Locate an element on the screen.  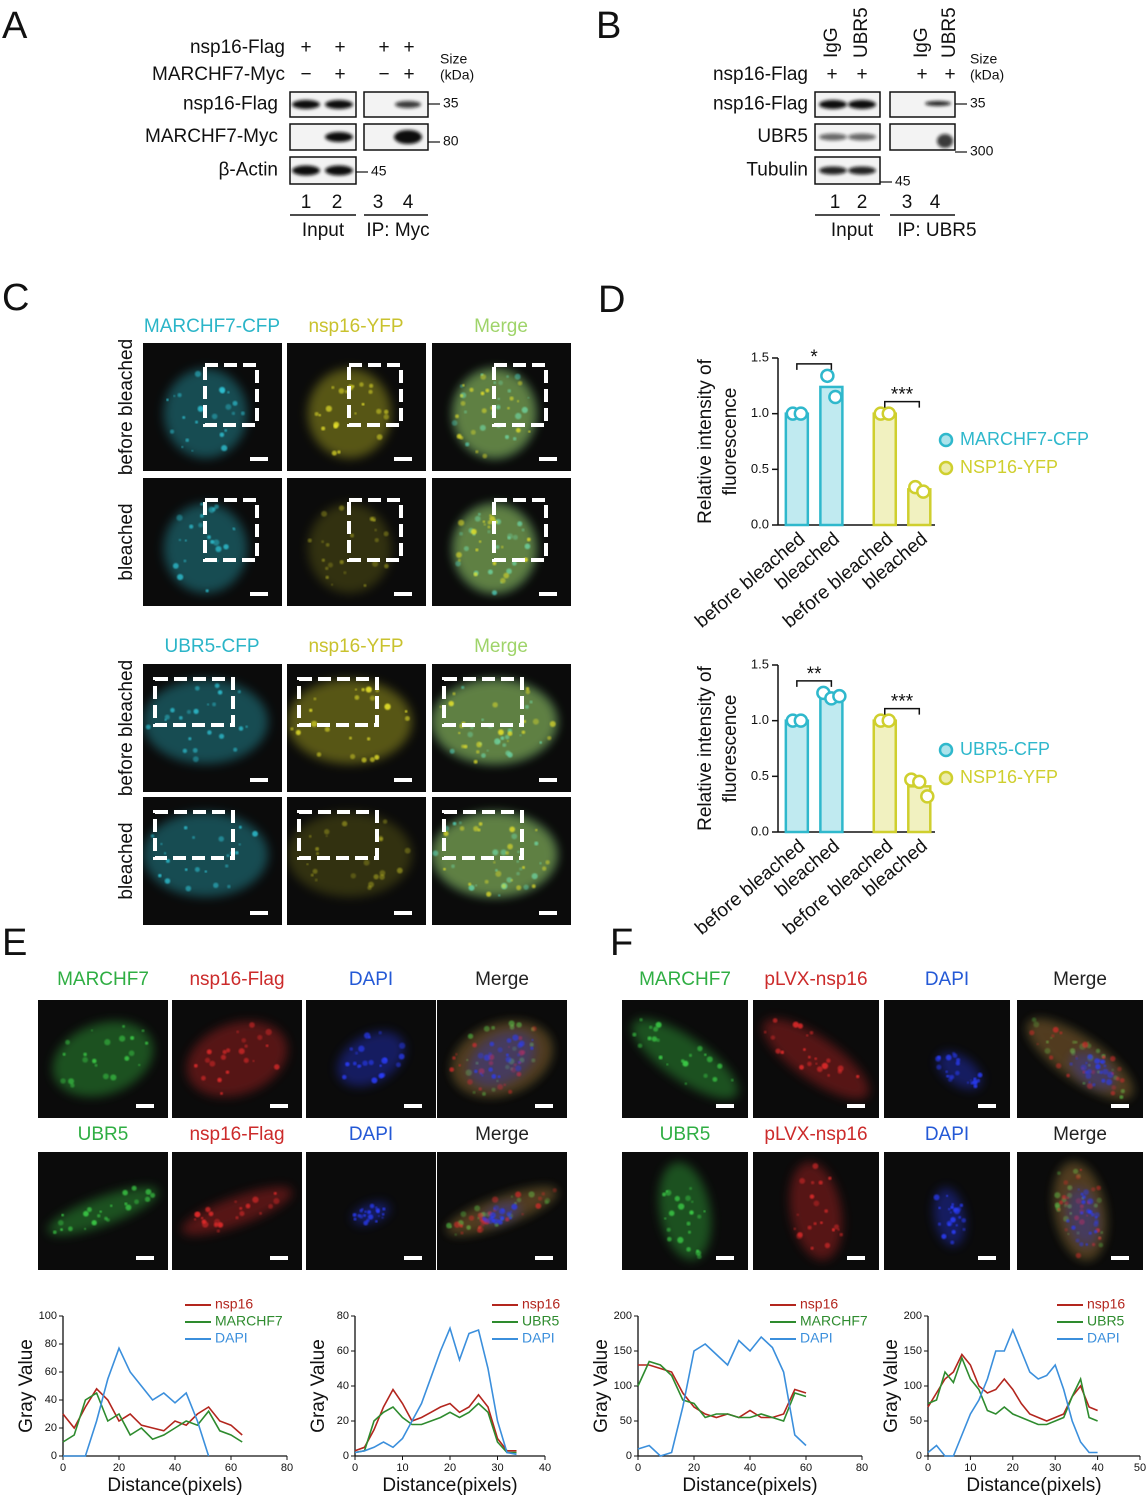
channel-label: DAPI is located at coordinates (947, 979).